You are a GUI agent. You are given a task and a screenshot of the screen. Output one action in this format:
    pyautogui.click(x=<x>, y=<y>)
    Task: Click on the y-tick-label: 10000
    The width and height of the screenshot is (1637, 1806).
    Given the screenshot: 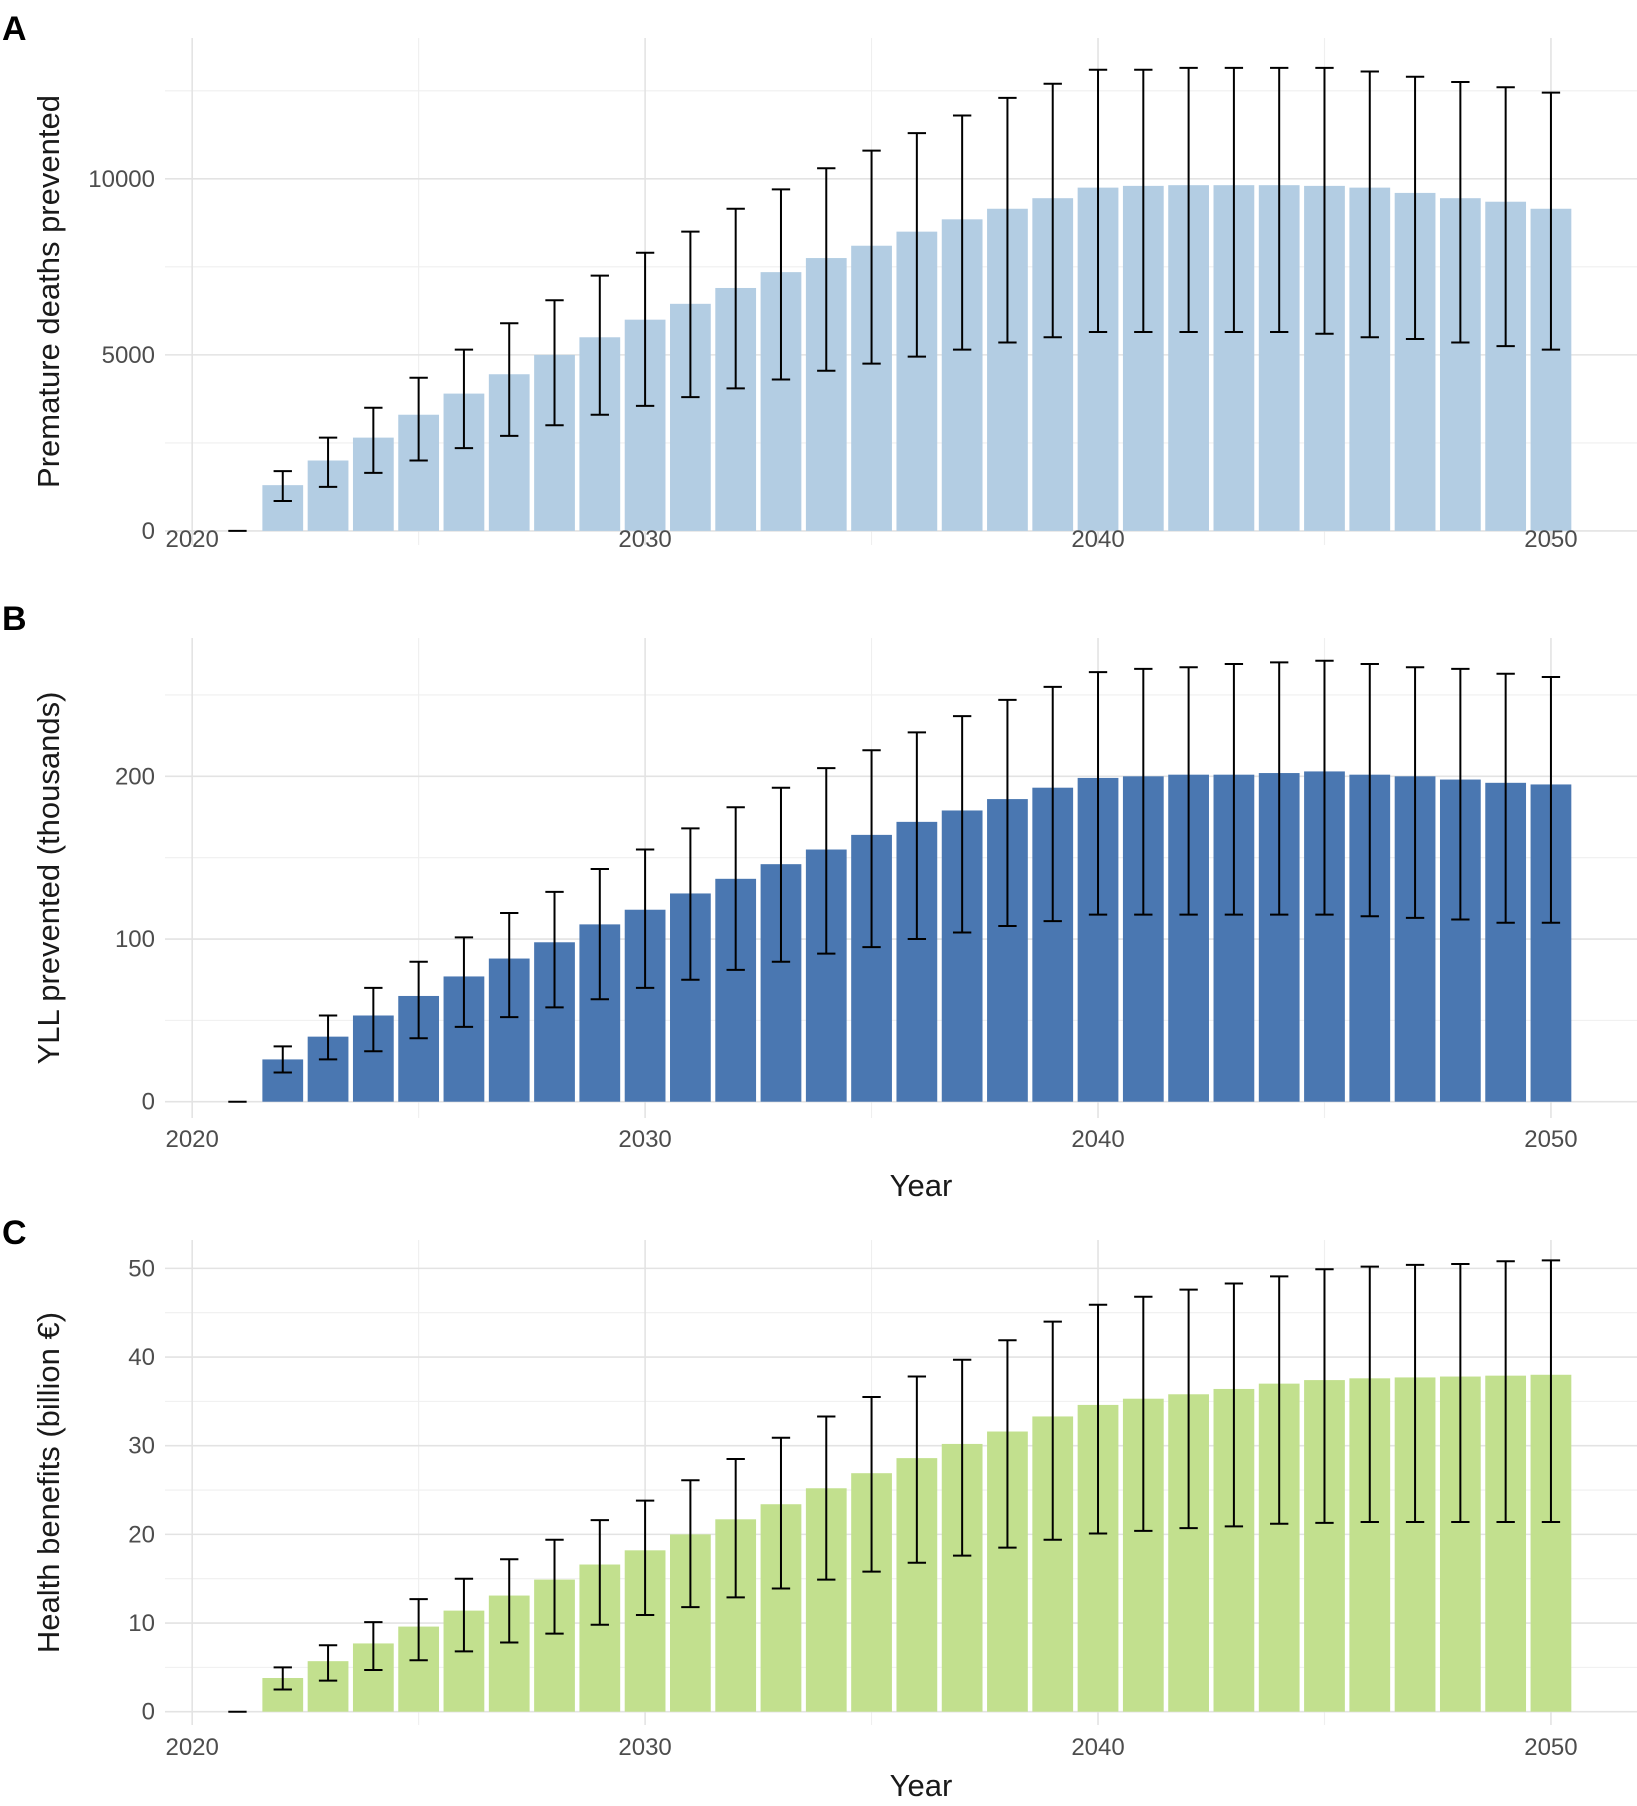 What is the action you would take?
    pyautogui.click(x=121, y=179)
    